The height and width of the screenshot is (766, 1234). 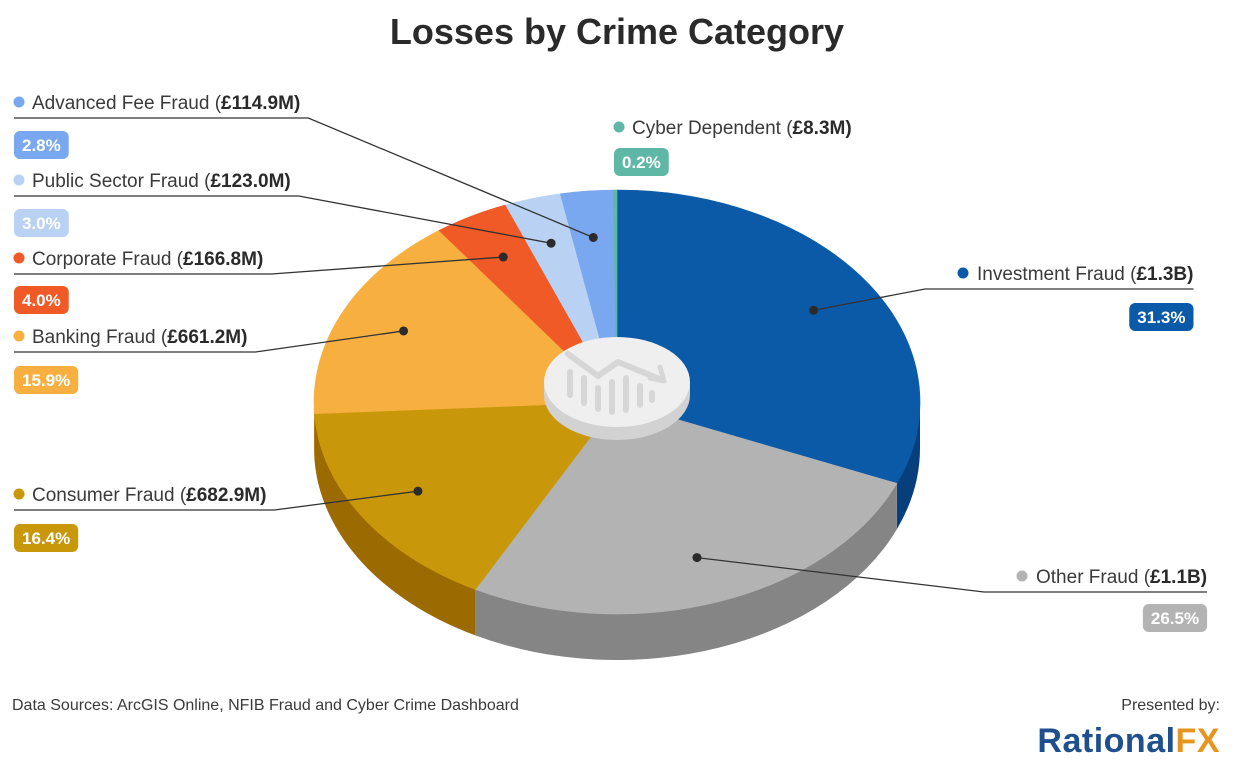 I want to click on slice-label: Corporate Fraud (£166.8M), so click(x=147, y=259).